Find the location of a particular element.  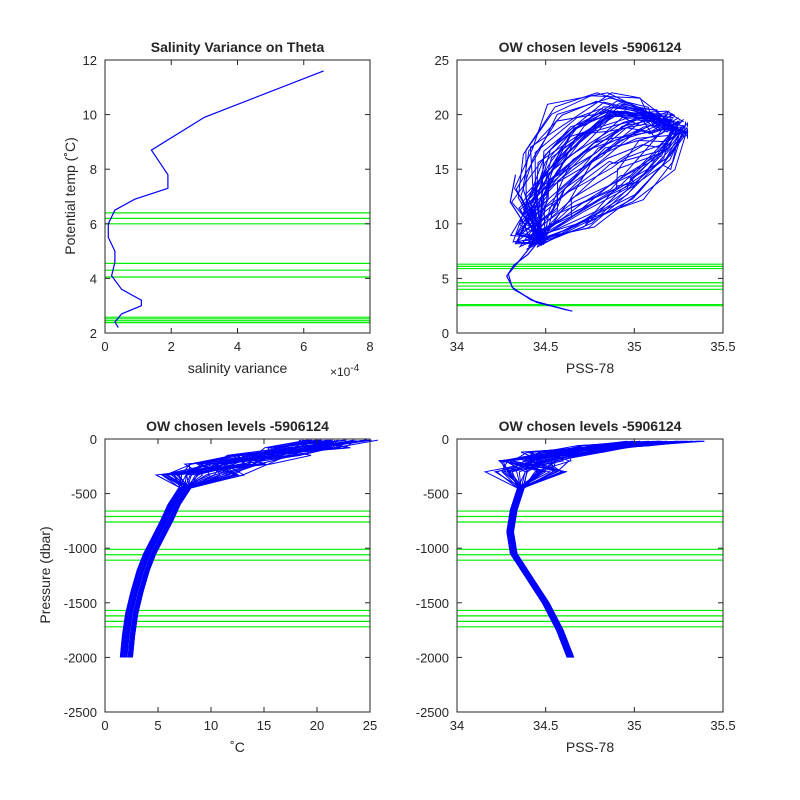

panel-1-x-exponent: ×10⁻⁴ is located at coordinates (345, 371).